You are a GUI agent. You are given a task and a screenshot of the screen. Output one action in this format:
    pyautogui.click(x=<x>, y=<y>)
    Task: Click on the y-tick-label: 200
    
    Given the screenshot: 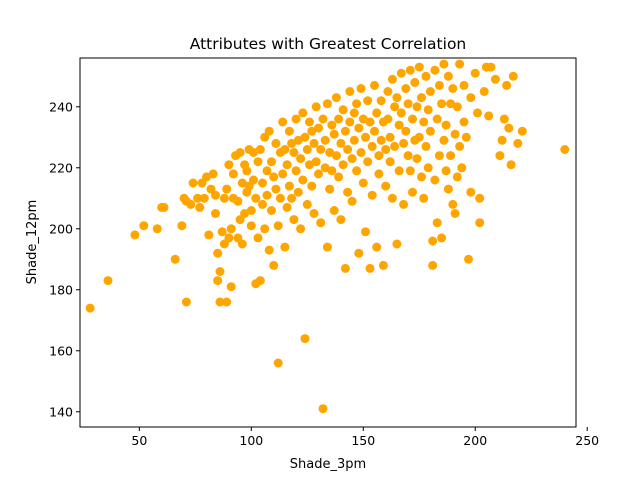 What is the action you would take?
    pyautogui.click(x=61, y=228)
    